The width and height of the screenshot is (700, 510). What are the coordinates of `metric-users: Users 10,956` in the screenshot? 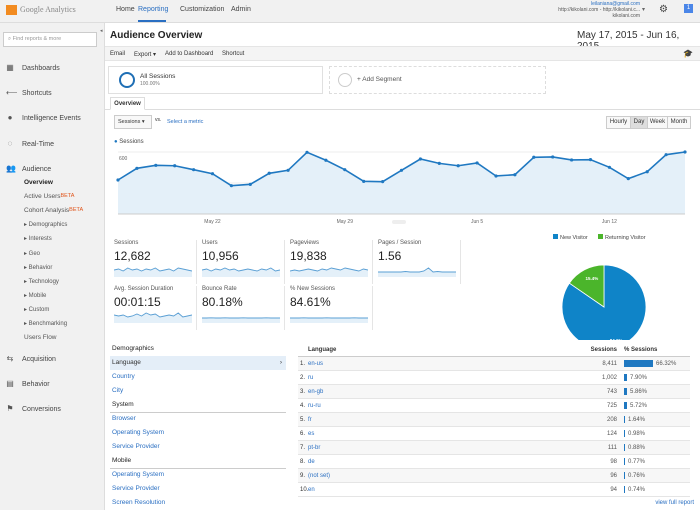 It's located at (241, 262).